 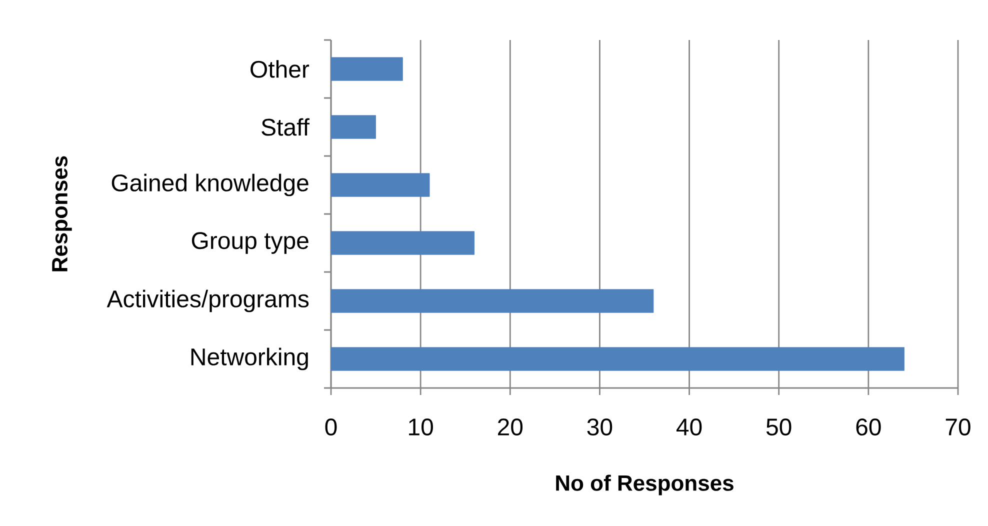 What do you see at coordinates (62, 214) in the screenshot?
I see `y-axis-title: Responses` at bounding box center [62, 214].